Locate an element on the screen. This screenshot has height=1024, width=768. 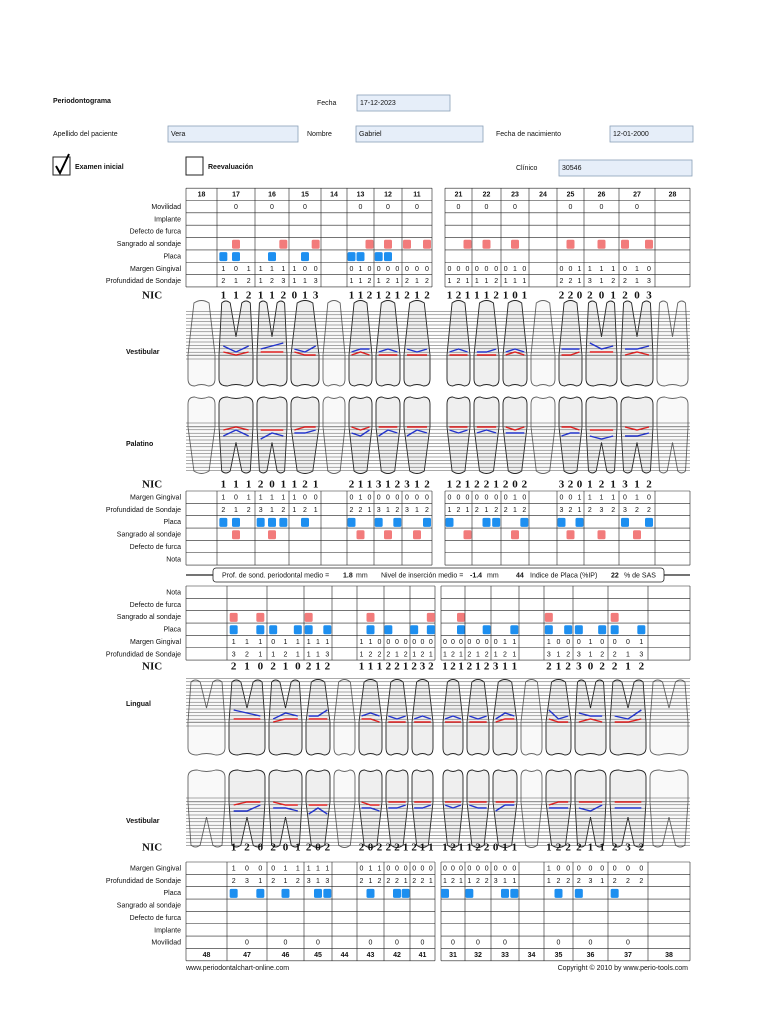
summary-bar is located at coordinates (438, 575).